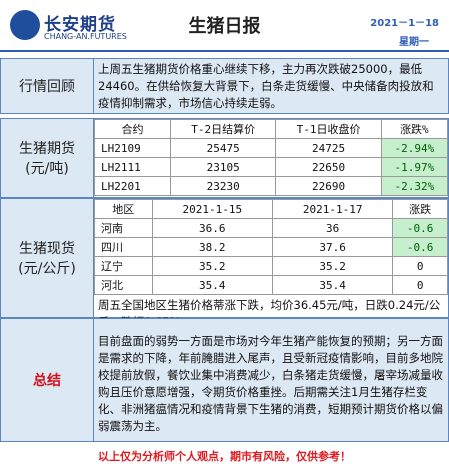 The image size is (449, 468). I want to click on row: LH2201 23230 22690 -2.32%, so click(271, 186).